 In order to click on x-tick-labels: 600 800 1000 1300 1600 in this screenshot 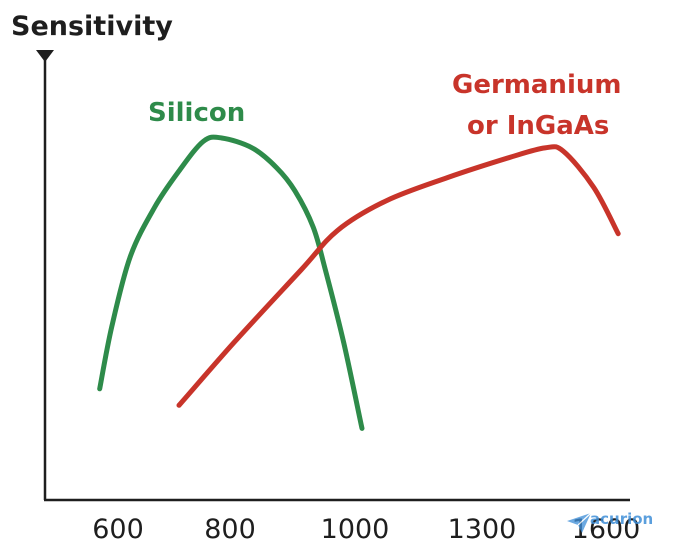, I will do `click(366, 529)`.